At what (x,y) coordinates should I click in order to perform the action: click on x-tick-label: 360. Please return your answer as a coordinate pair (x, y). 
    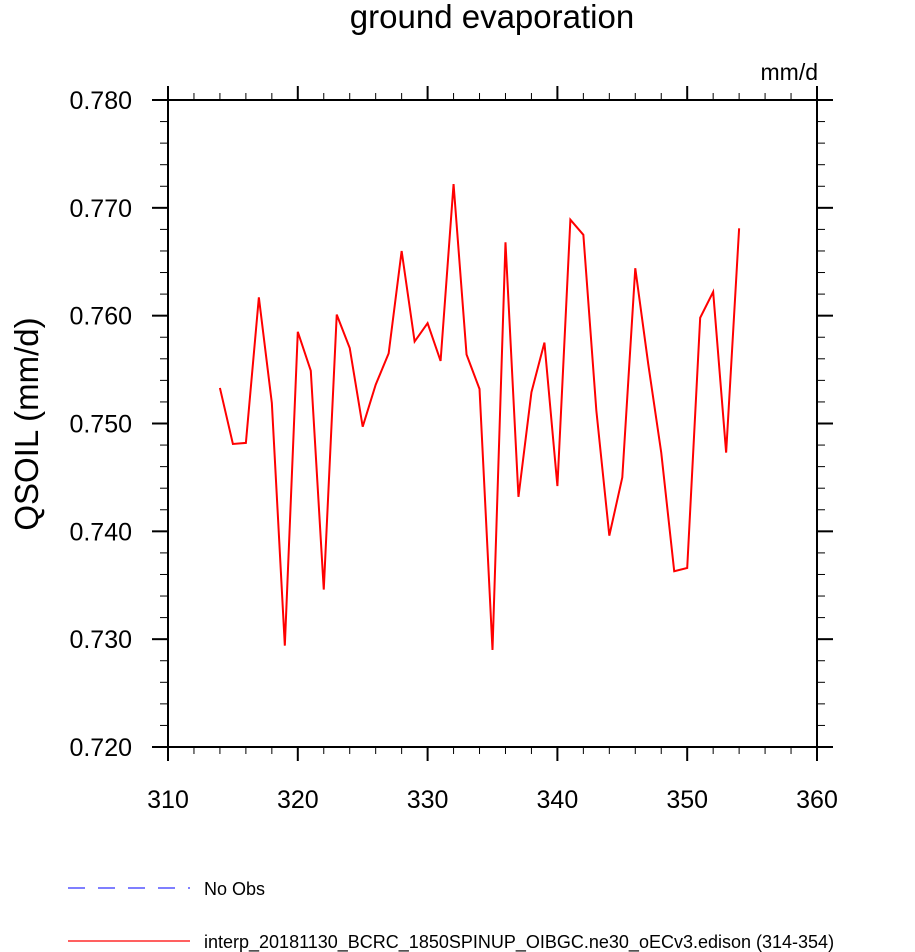
    Looking at the image, I should click on (817, 800).